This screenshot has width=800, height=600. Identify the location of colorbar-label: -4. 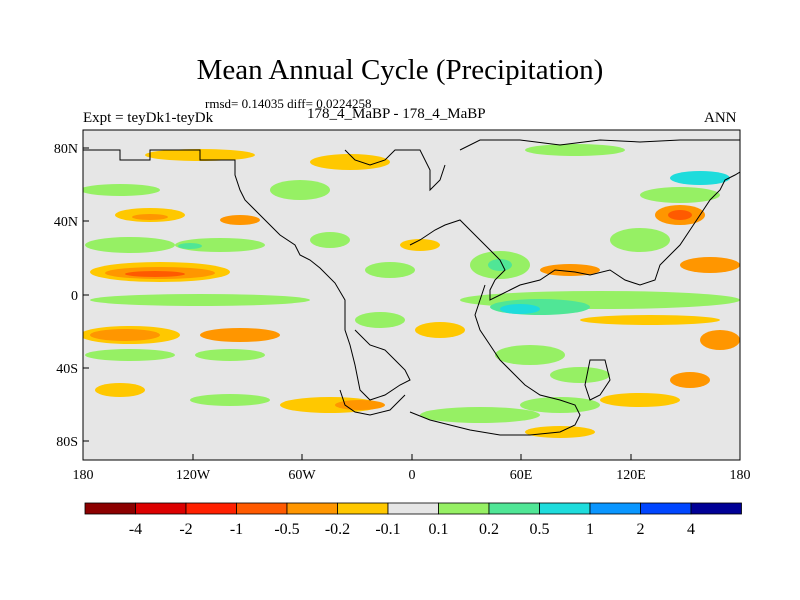
(135, 529).